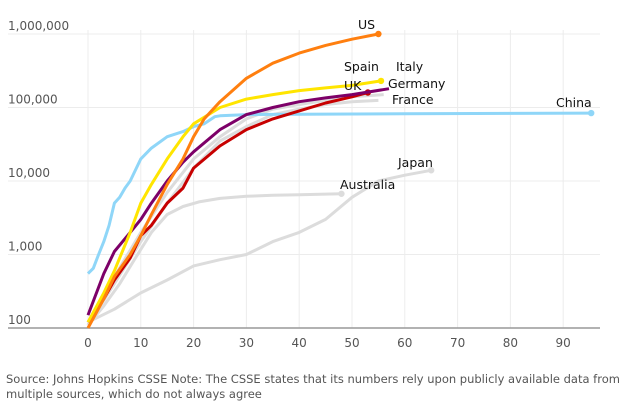 This screenshot has width=634, height=409. Describe the element at coordinates (366, 24) in the screenshot. I see `series-label-us: US` at that location.